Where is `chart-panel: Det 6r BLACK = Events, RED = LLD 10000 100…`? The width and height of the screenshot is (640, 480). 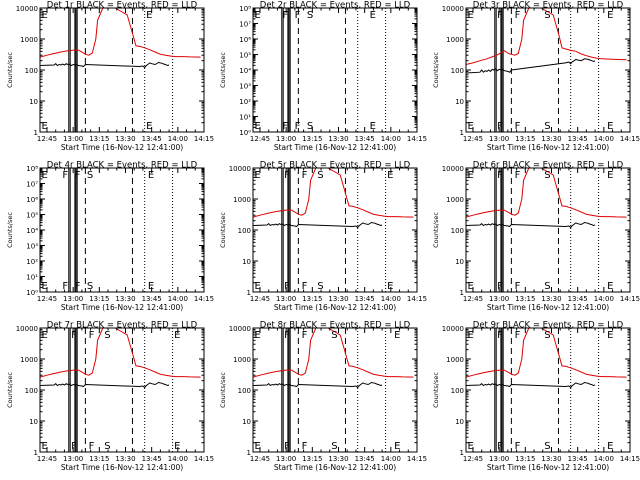
chart-panel: Det 6r BLACK = Events, RED = LLD 10000 100… is located at coordinates (536, 237).